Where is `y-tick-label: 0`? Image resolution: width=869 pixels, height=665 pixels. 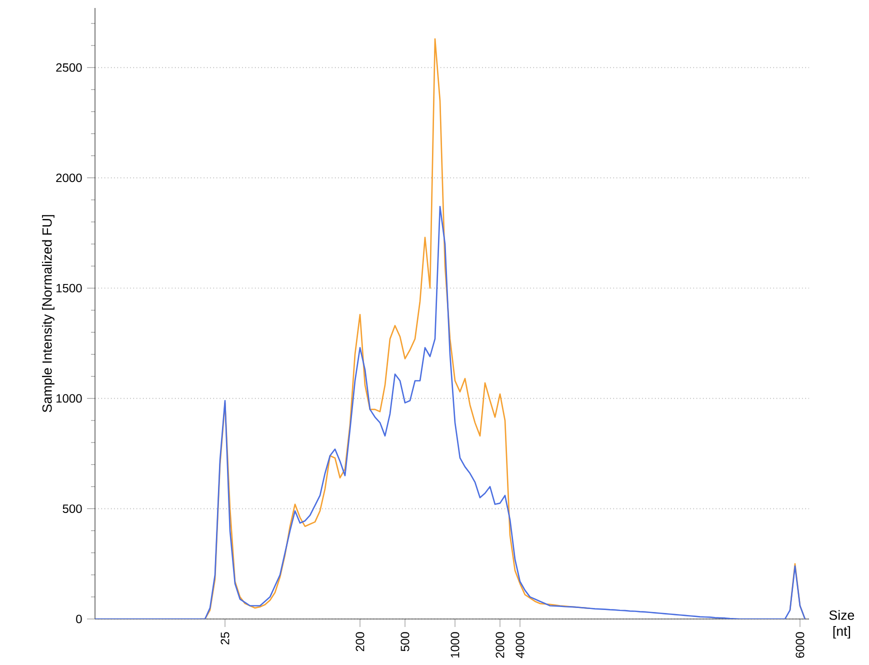 y-tick-label: 0 is located at coordinates (79, 619).